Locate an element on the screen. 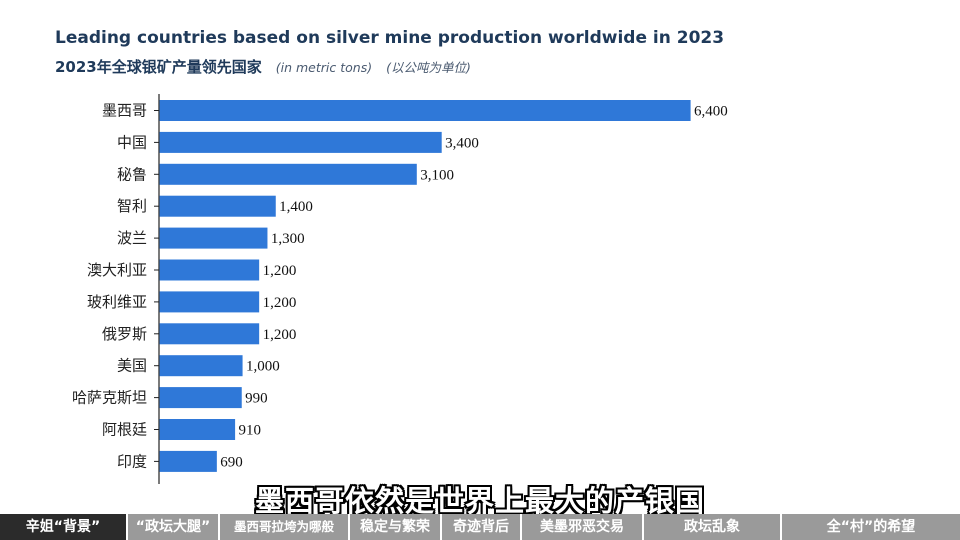 The image size is (960, 540). value-label: 1,400 is located at coordinates (296, 207).